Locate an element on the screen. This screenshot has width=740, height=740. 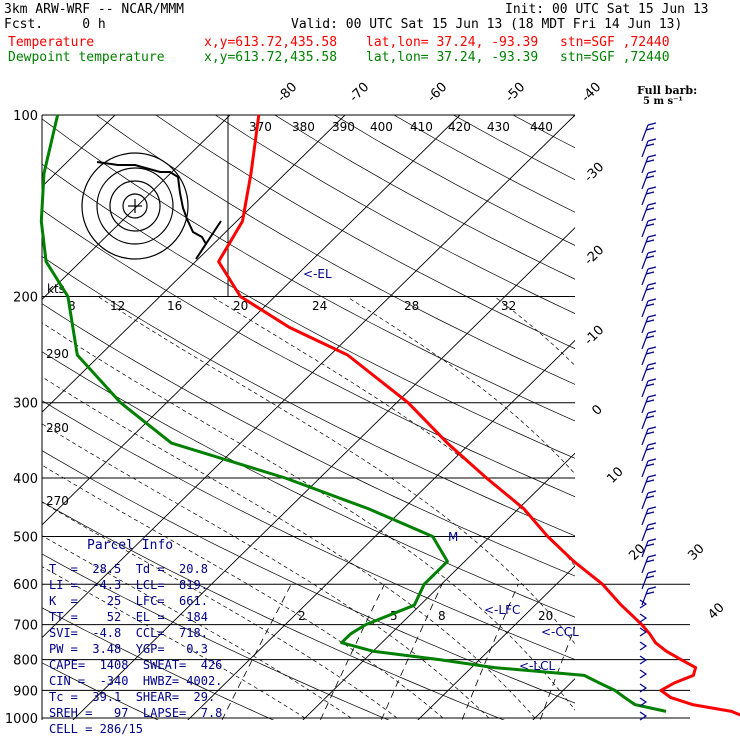
hodograph-ring is located at coordinates (135, 206).